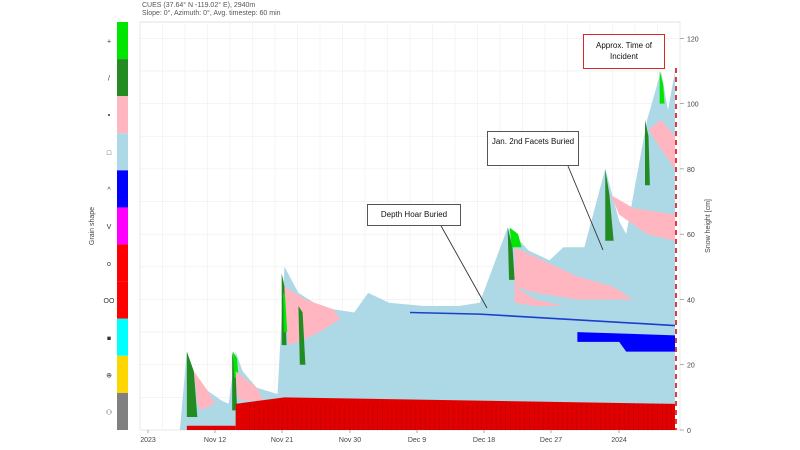 The image size is (800, 450). I want to click on x-tick-label: Nov 12, so click(215, 440).